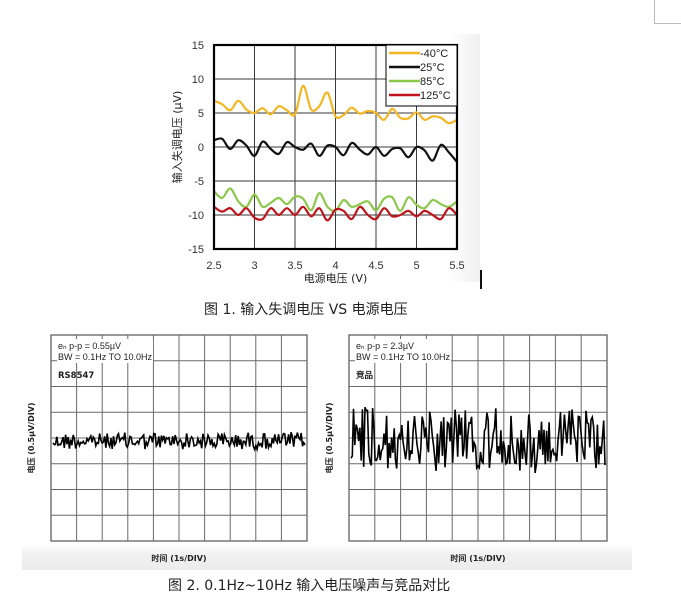  What do you see at coordinates (336, 278) in the screenshot?
I see `x-axis-title: 电源电压 (V)` at bounding box center [336, 278].